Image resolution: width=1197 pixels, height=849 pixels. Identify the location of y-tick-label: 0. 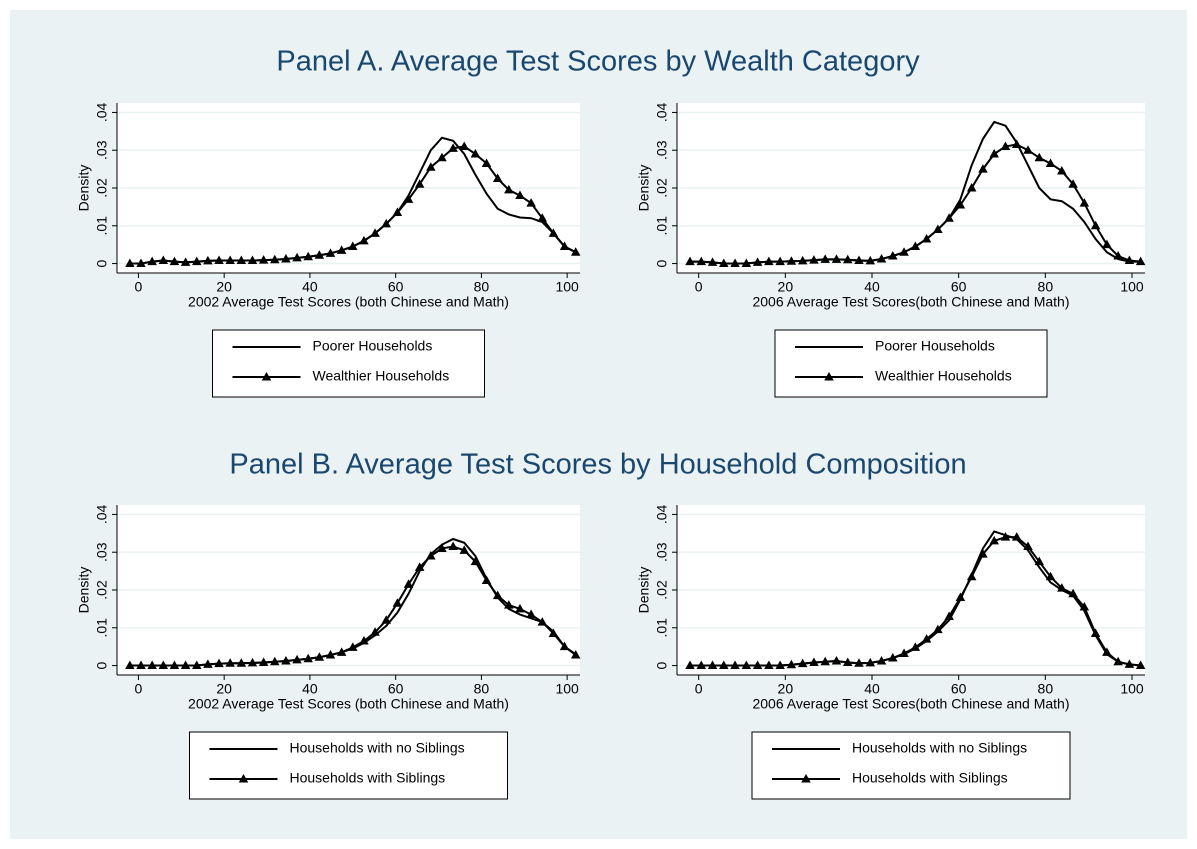
(102, 665).